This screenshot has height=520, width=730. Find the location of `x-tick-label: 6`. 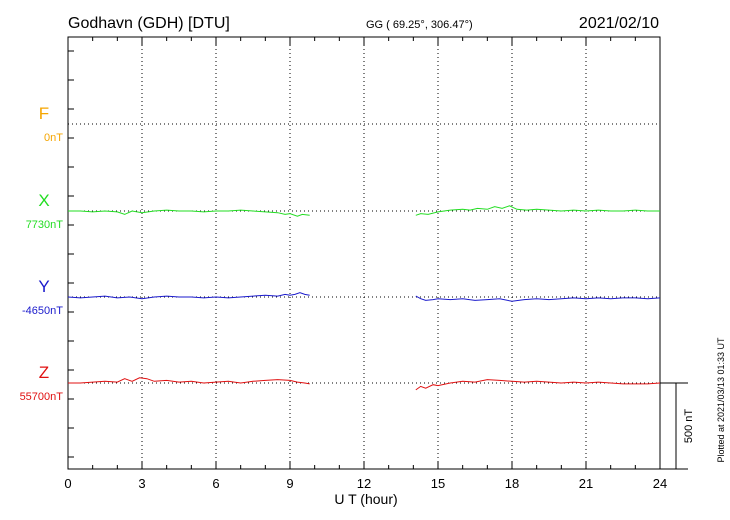

x-tick-label: 6 is located at coordinates (215, 483).